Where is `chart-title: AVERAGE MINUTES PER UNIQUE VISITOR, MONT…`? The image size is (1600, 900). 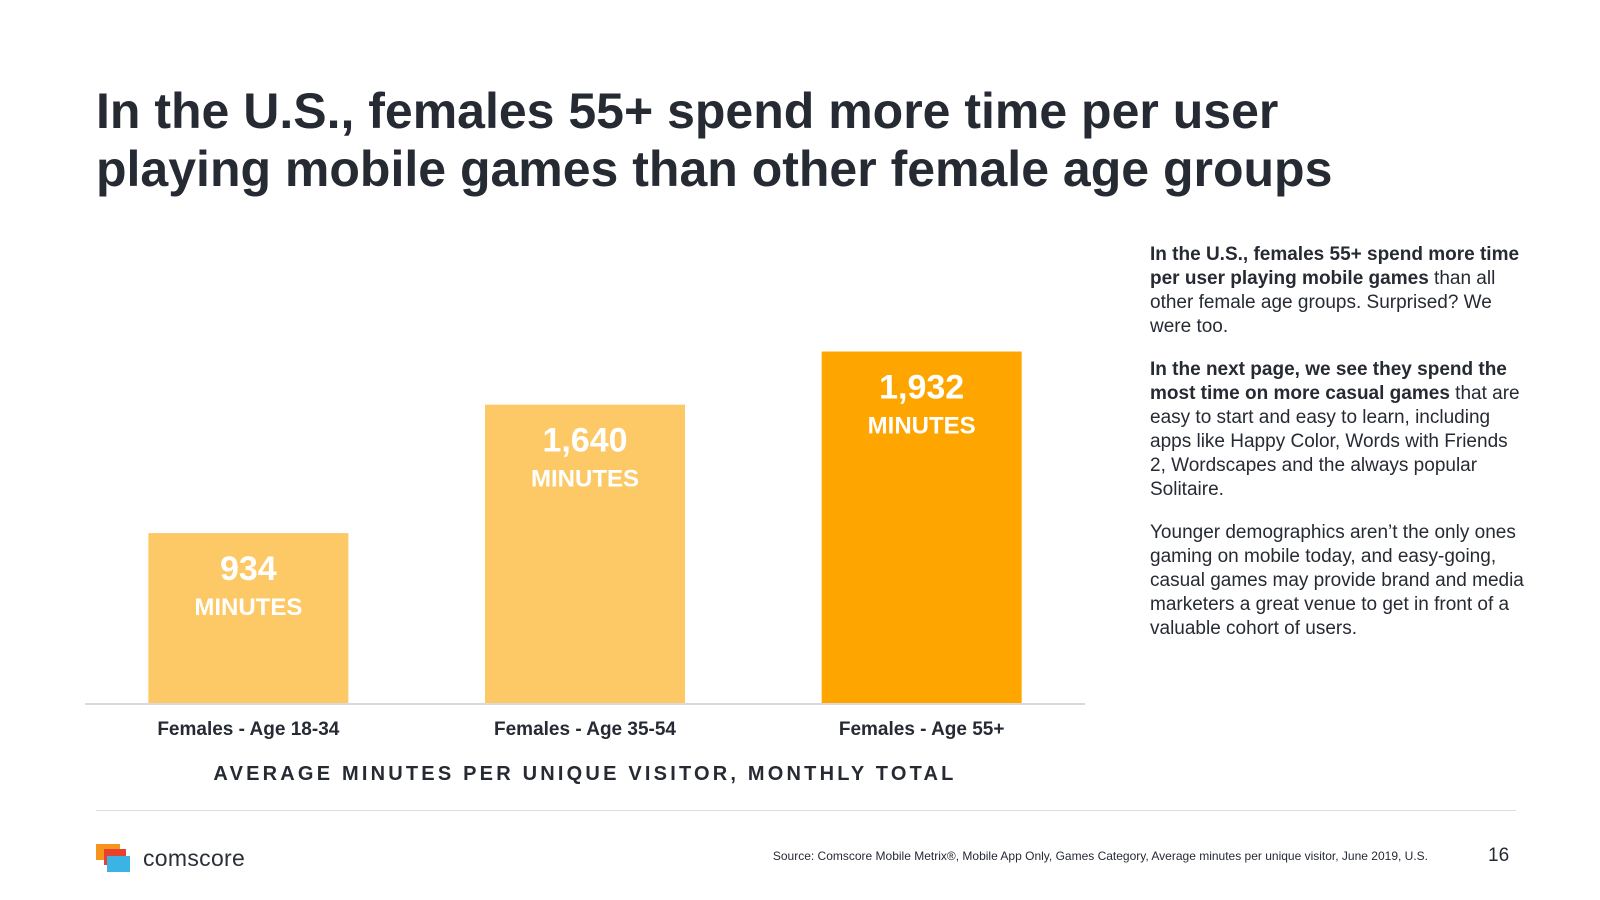
chart-title: AVERAGE MINUTES PER UNIQUE VISITOR, MONT… is located at coordinates (585, 774).